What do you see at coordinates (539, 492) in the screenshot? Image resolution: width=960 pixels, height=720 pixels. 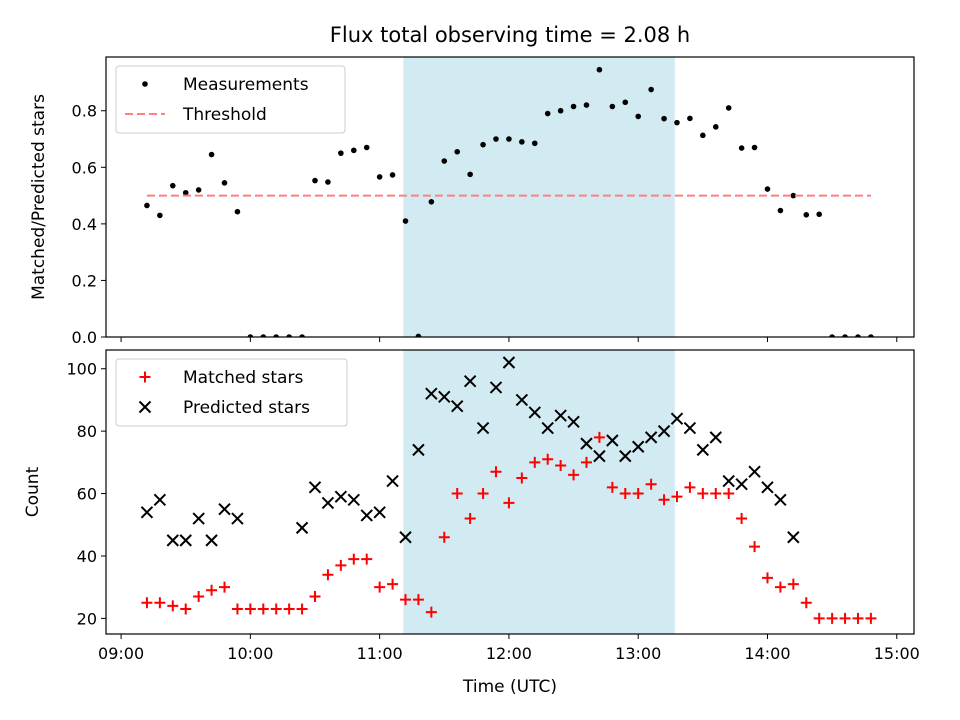 I see `count-observing-window` at bounding box center [539, 492].